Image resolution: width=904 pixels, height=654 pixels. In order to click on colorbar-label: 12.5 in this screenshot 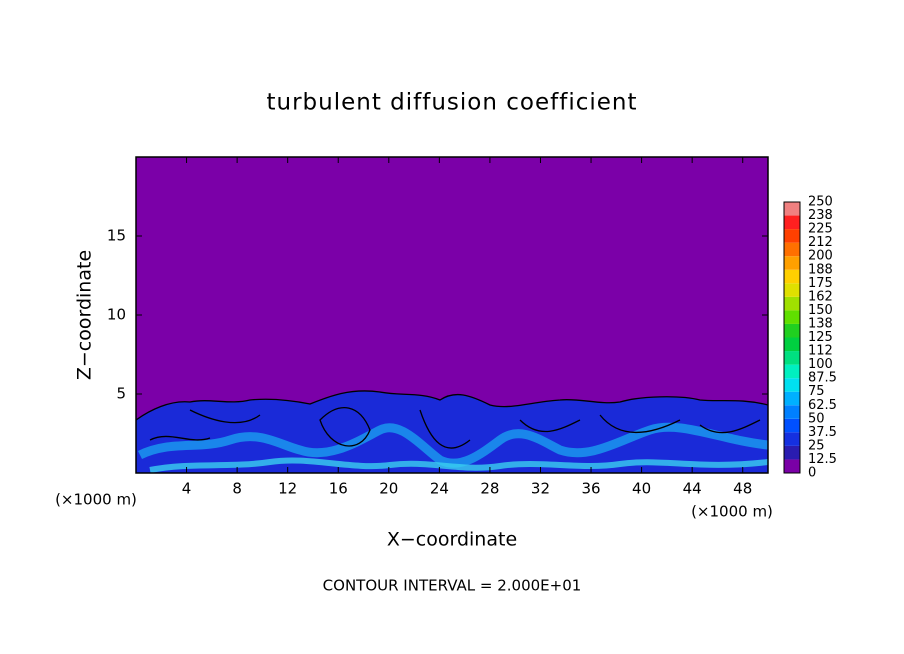, I will do `click(822, 459)`.